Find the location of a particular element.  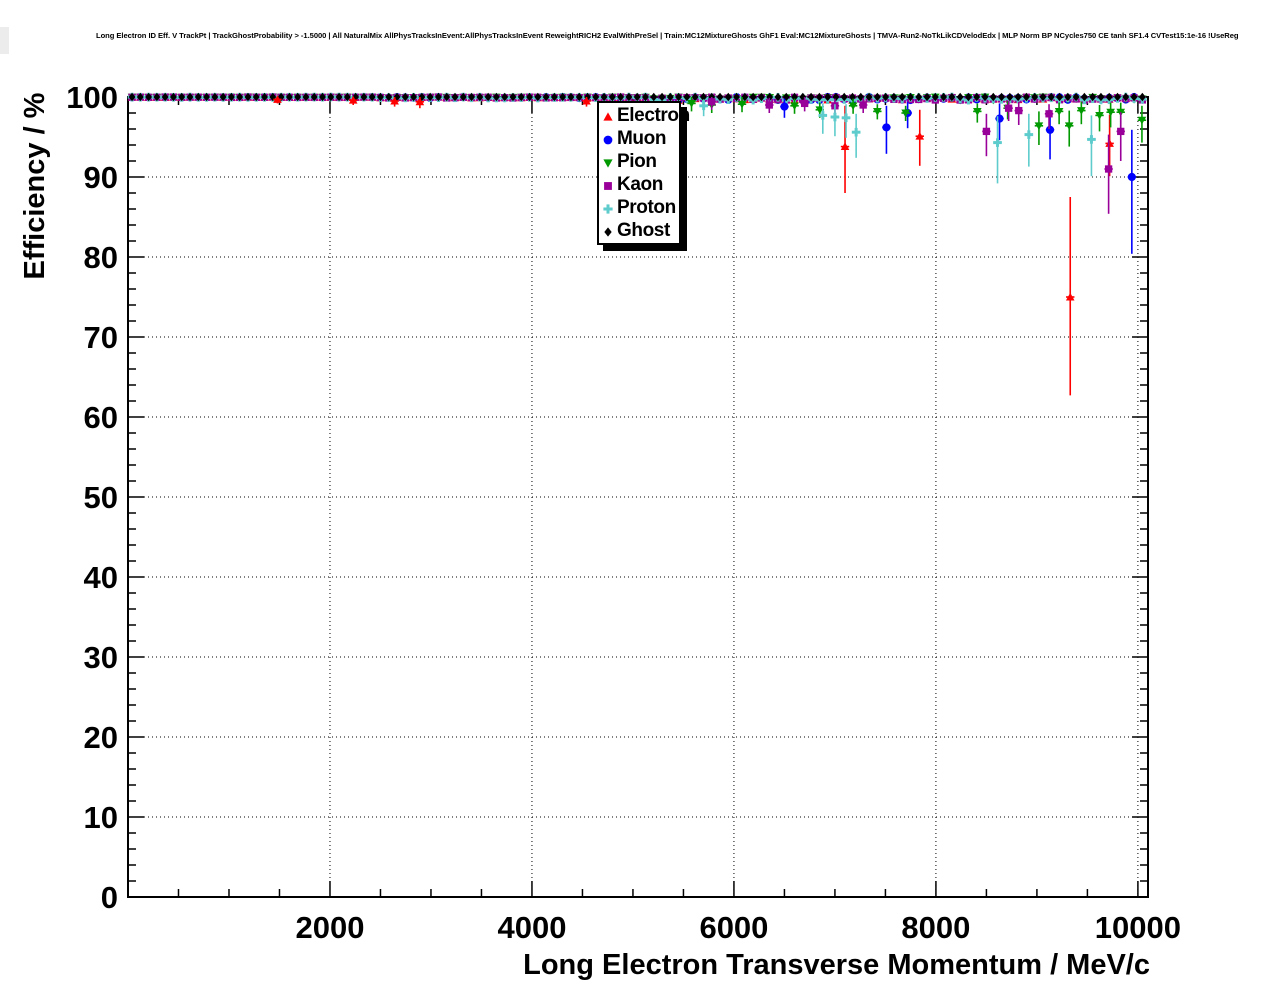

series-proton-outliers is located at coordinates (897, 141).